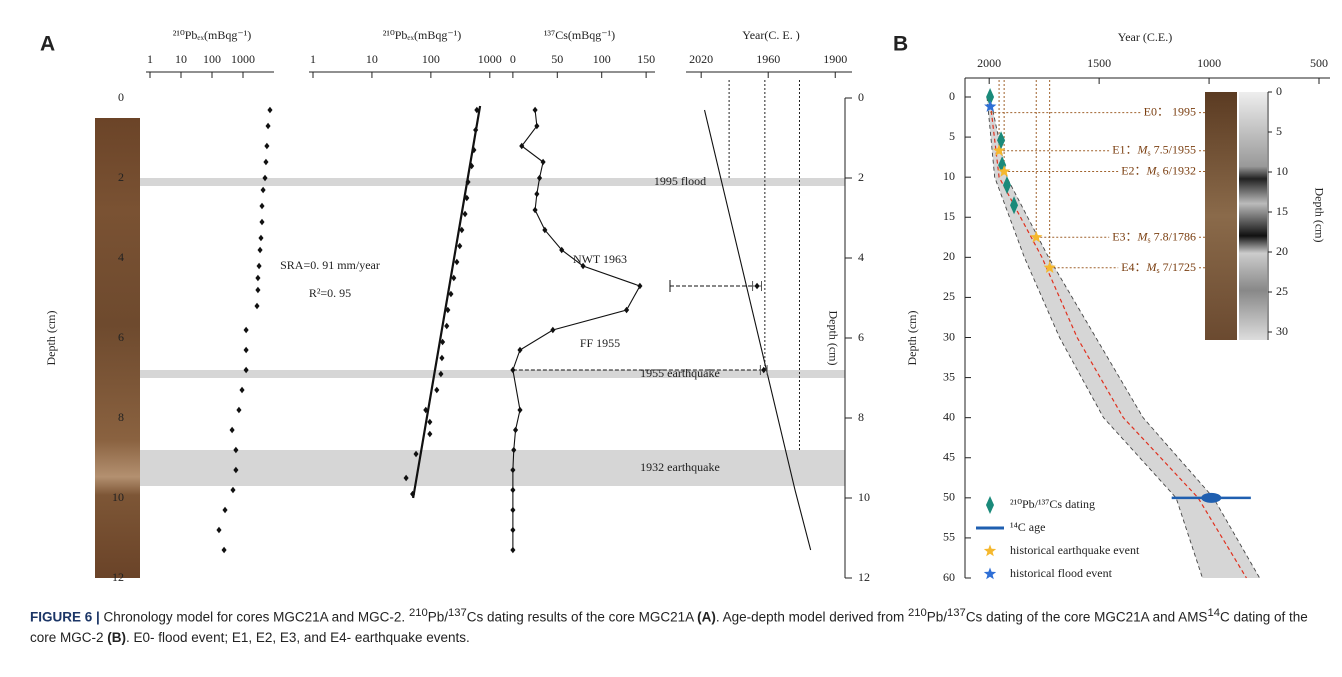 This screenshot has height=677, width=1342. I want to click on x-axis-title: ¹³⁷Cs(mBqg⁻¹), so click(579, 35).